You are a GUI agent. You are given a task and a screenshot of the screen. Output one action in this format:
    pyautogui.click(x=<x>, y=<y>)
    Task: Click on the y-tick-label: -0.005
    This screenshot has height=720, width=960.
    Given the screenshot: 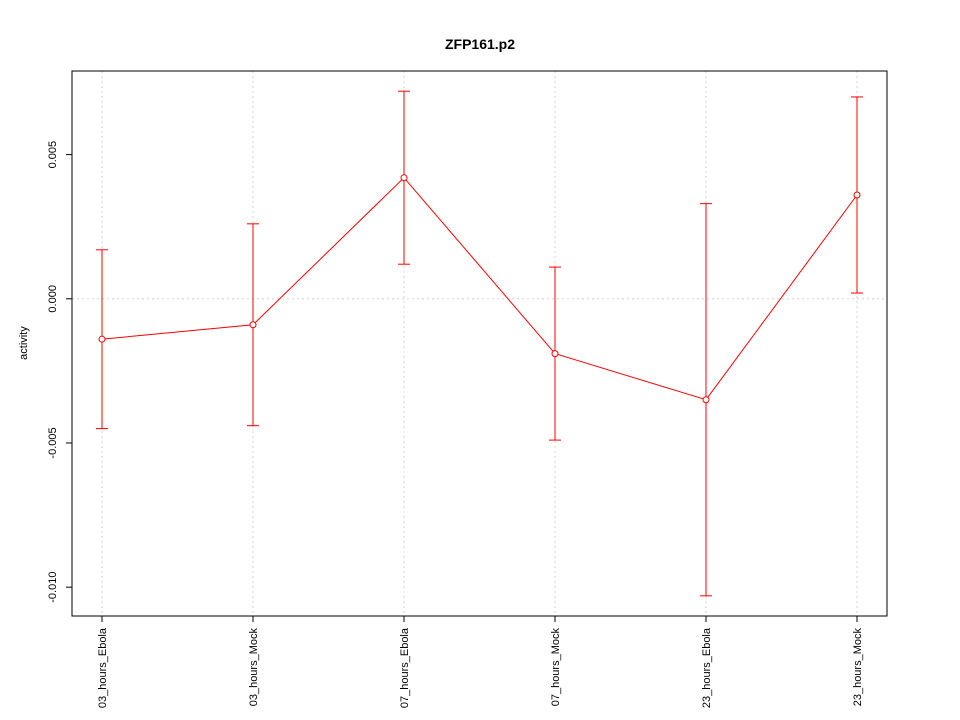 What is the action you would take?
    pyautogui.click(x=53, y=442)
    